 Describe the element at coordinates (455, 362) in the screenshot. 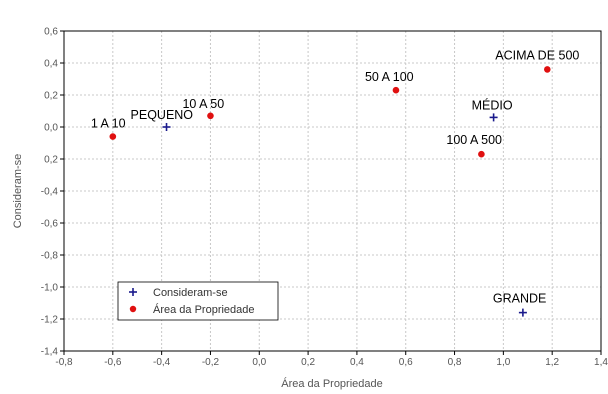

I see `x-tick-label: 0,8` at that location.